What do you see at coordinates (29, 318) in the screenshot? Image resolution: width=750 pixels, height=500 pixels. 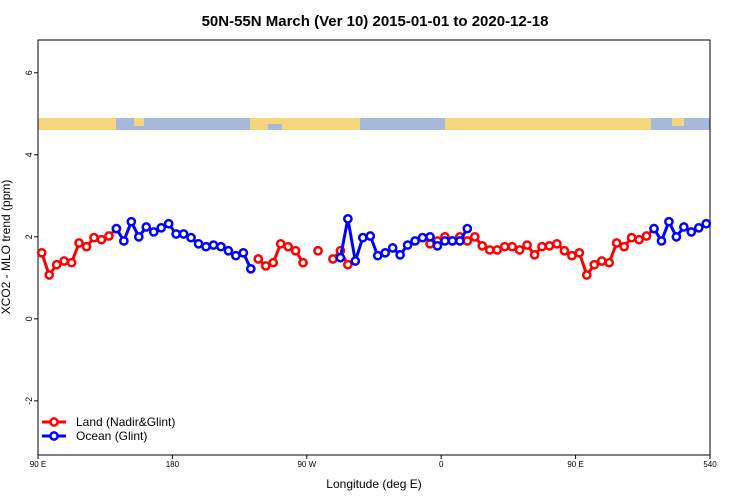 I see `y-tick-label: 0` at bounding box center [29, 318].